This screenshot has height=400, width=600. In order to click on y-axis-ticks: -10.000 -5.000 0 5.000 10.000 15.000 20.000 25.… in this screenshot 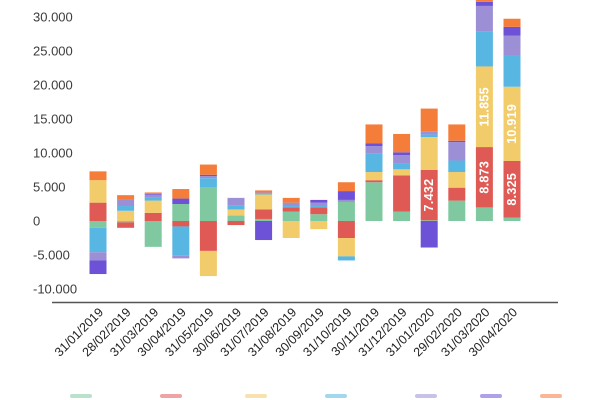, I will do `click(55, 153)`.